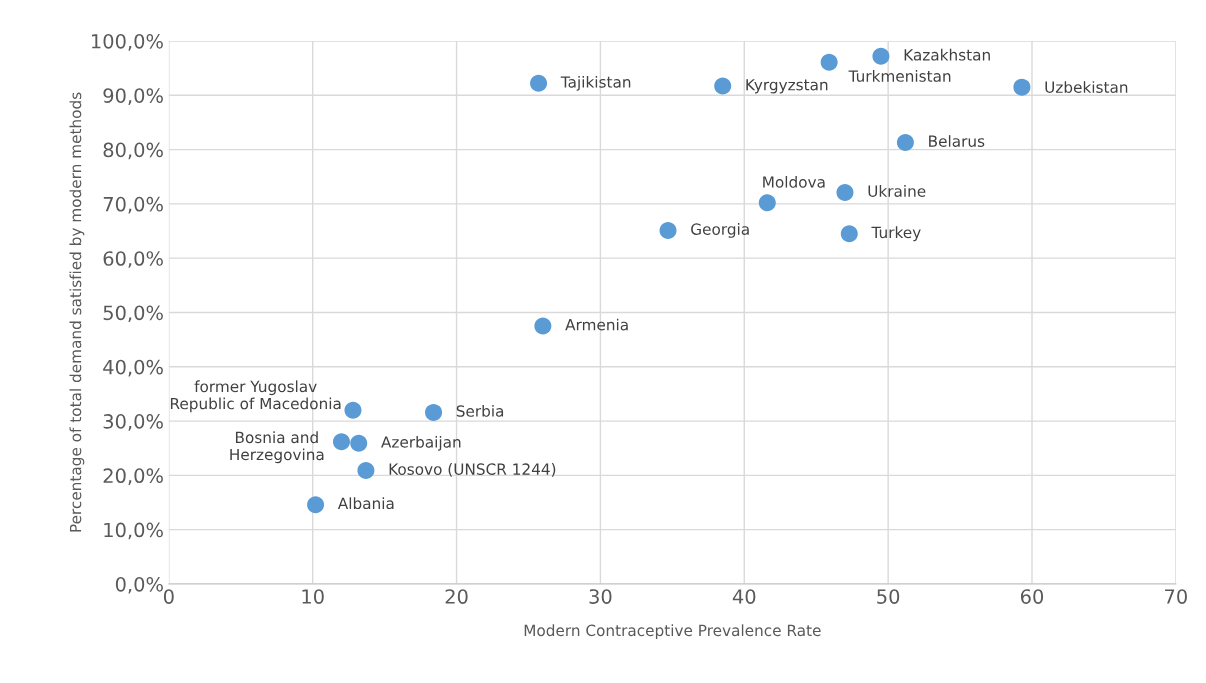 This screenshot has width=1206, height=683. What do you see at coordinates (744, 596) in the screenshot?
I see `x-tick-label: 40` at bounding box center [744, 596].